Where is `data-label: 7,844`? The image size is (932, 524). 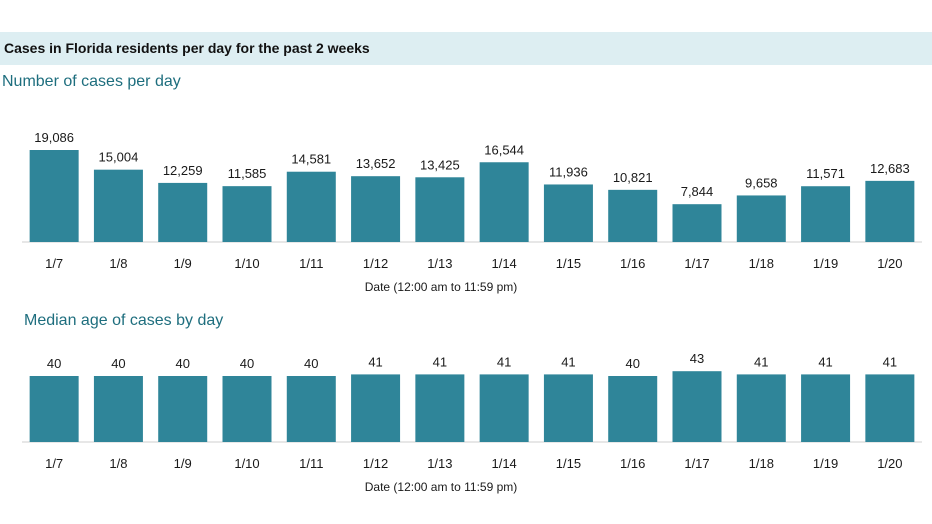 data-label: 7,844 is located at coordinates (697, 191).